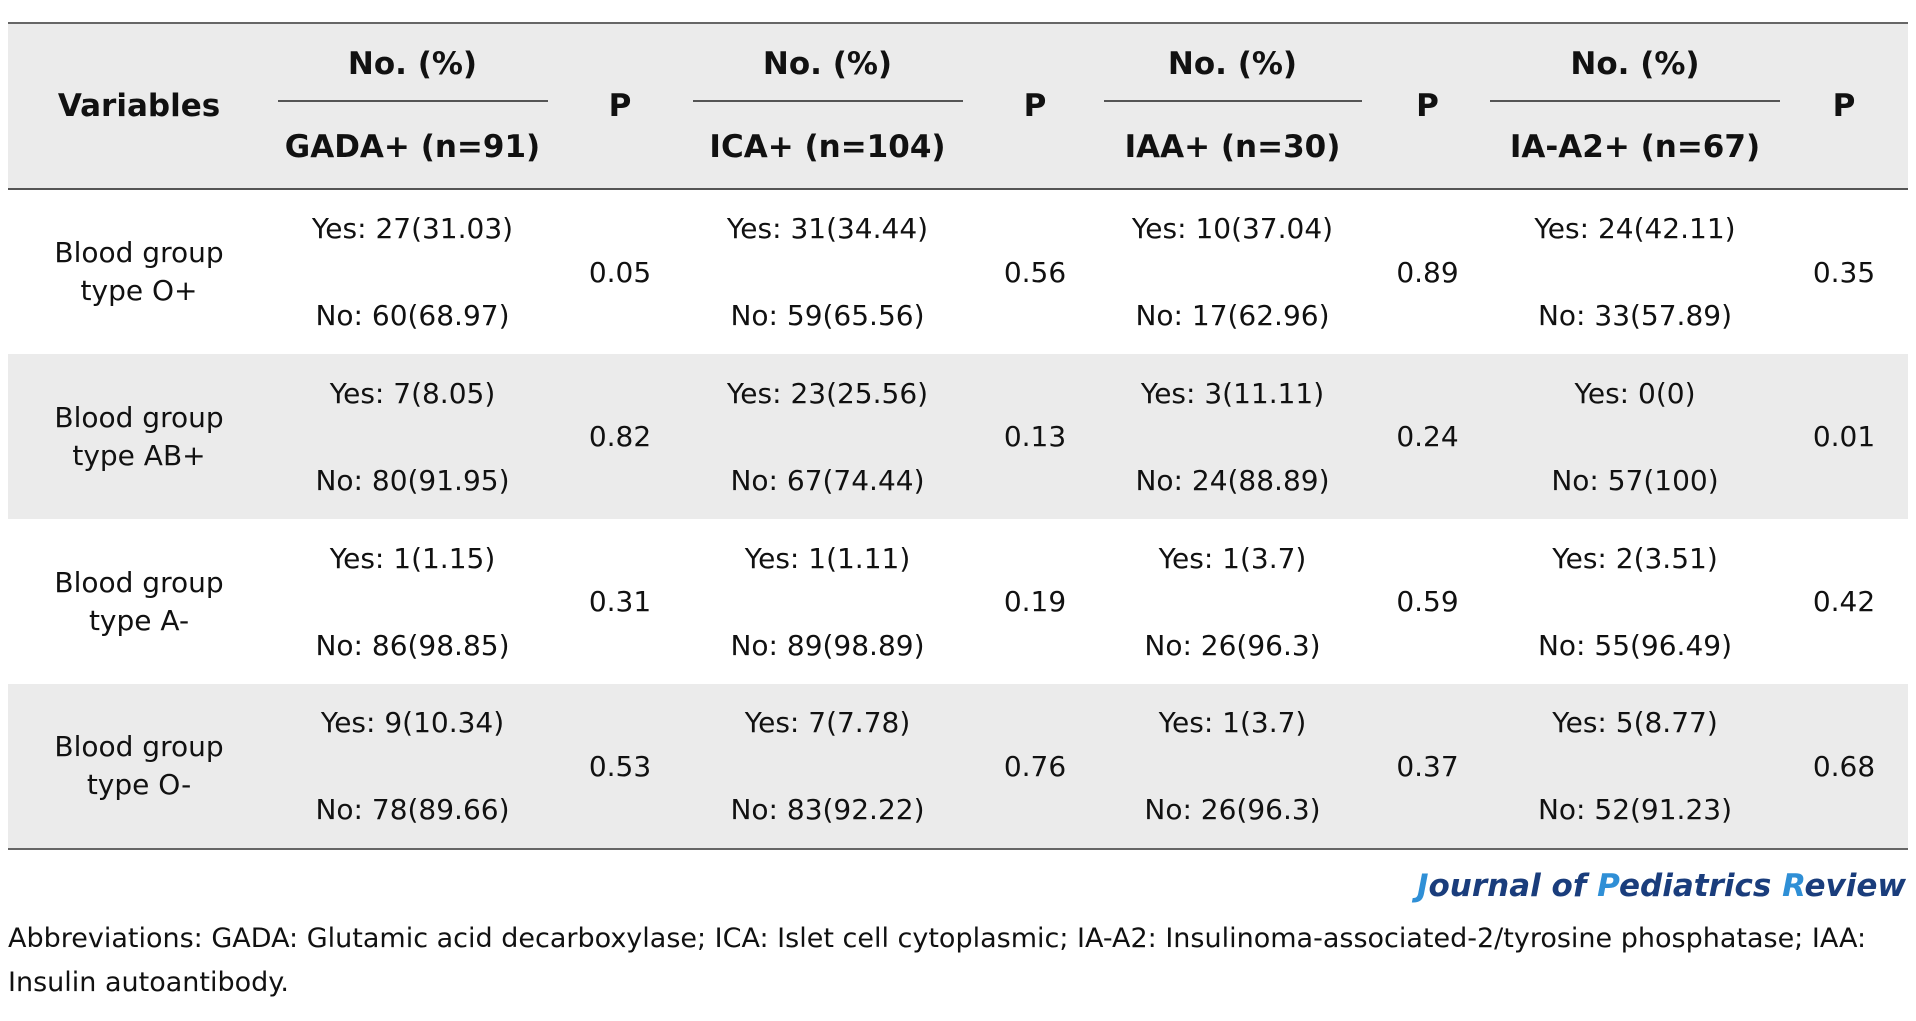  Describe the element at coordinates (139, 106) in the screenshot. I see `header-variables: Variables` at that location.